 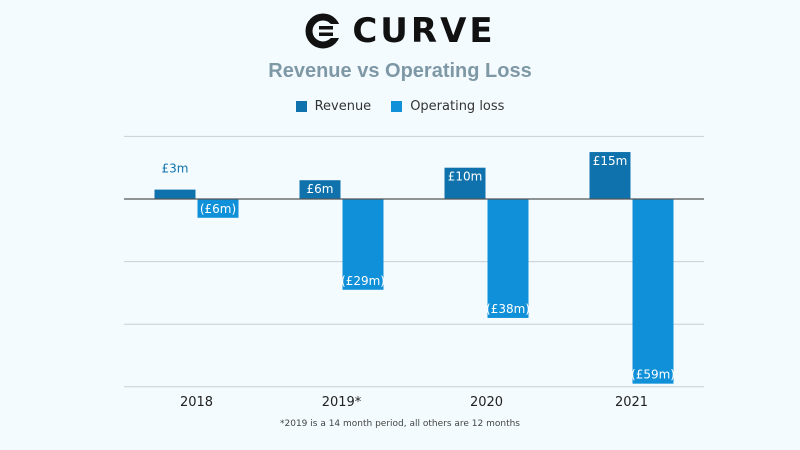 I want to click on data-label-operating-loss: (£6m), so click(x=218, y=209).